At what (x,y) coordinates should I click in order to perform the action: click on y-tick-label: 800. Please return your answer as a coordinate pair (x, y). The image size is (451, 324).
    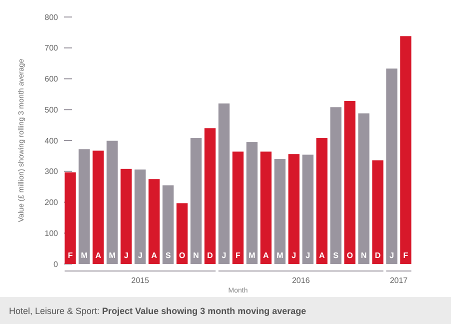
    Looking at the image, I should click on (51, 17).